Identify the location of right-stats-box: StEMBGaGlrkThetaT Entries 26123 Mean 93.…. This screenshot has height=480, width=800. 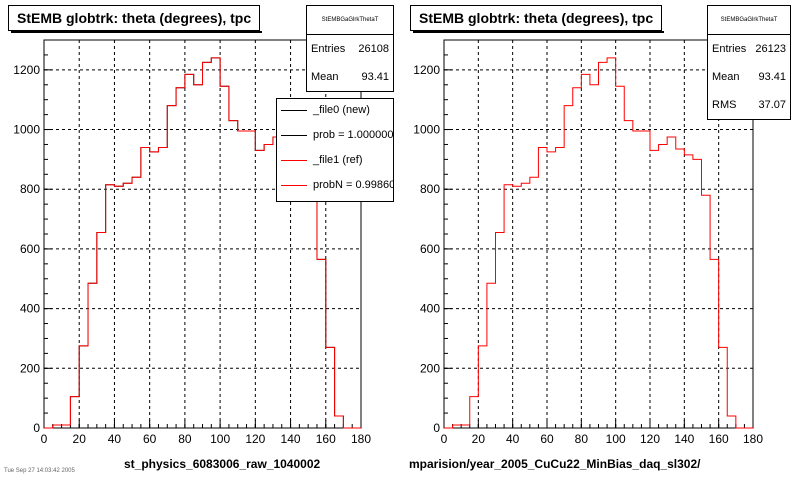
(749, 62).